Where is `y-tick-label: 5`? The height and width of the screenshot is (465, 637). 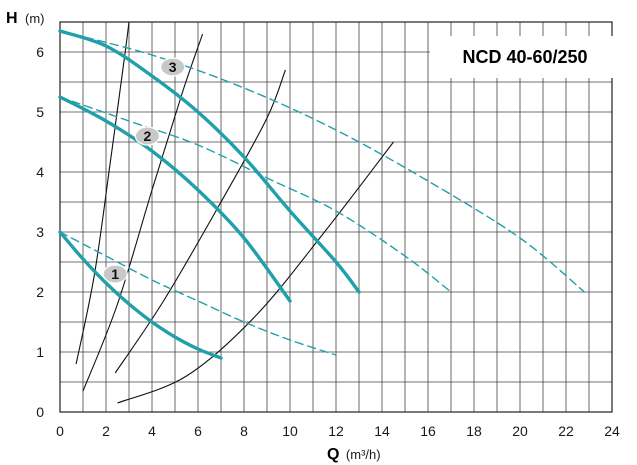
y-tick-label: 5 is located at coordinates (40, 112).